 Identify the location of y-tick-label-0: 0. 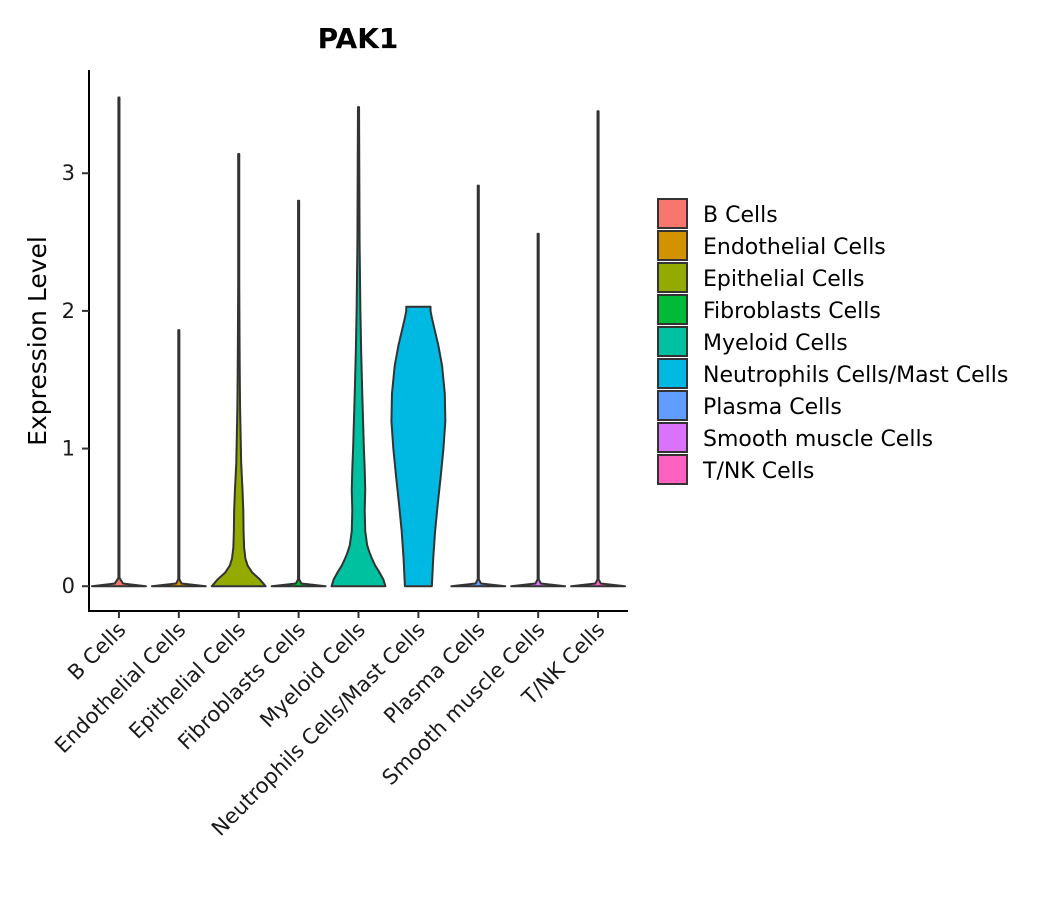
(68, 586).